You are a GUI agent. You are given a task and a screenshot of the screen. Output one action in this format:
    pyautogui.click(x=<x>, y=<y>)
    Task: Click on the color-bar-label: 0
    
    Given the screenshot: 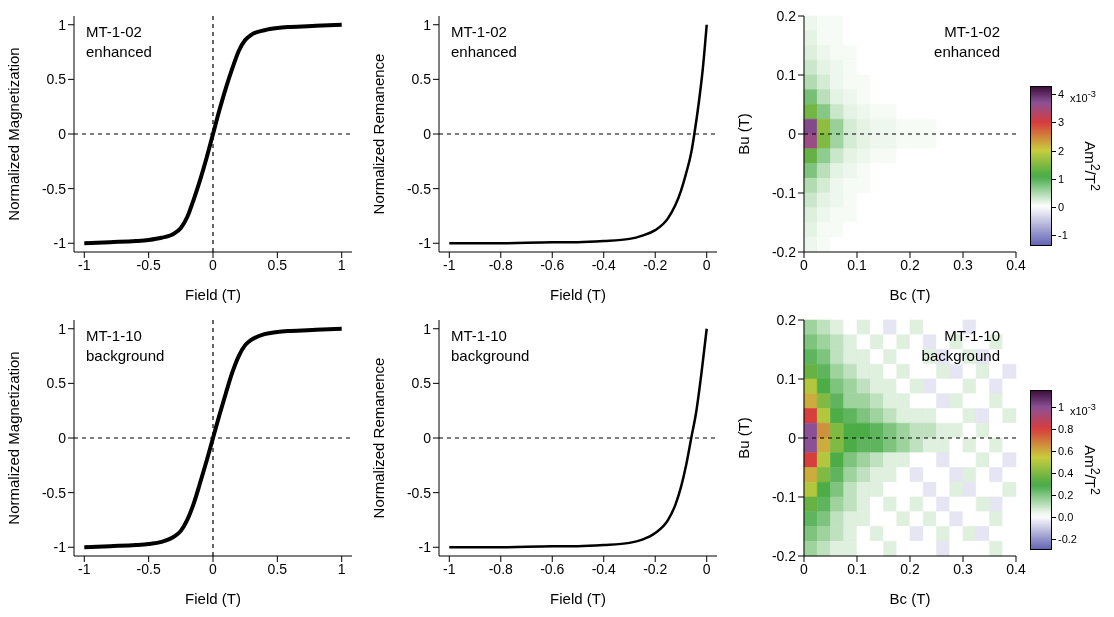 What is the action you would take?
    pyautogui.click(x=1061, y=207)
    